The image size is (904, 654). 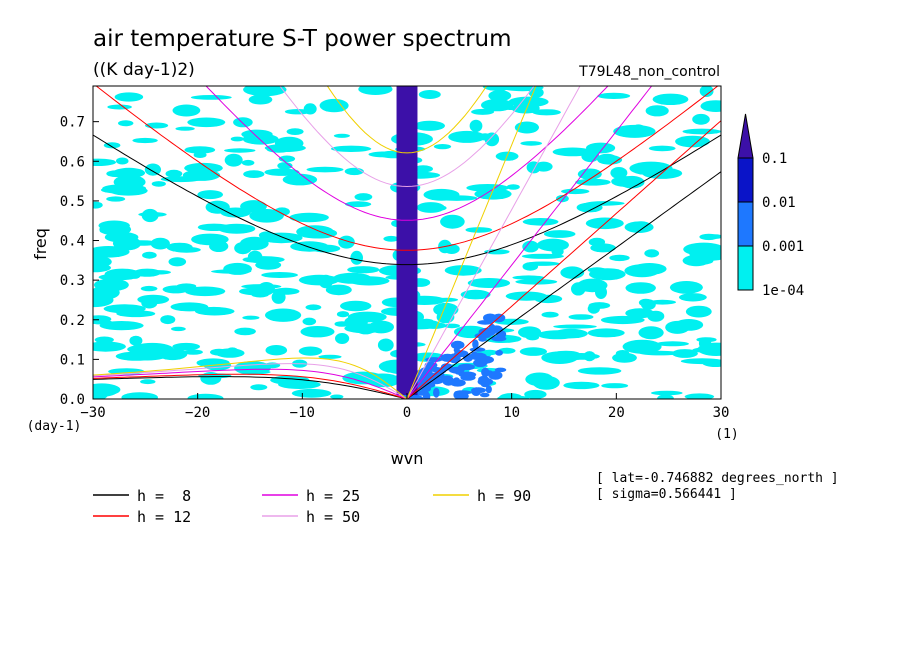 I want to click on gravity-wave-curve, so click(x=407, y=120).